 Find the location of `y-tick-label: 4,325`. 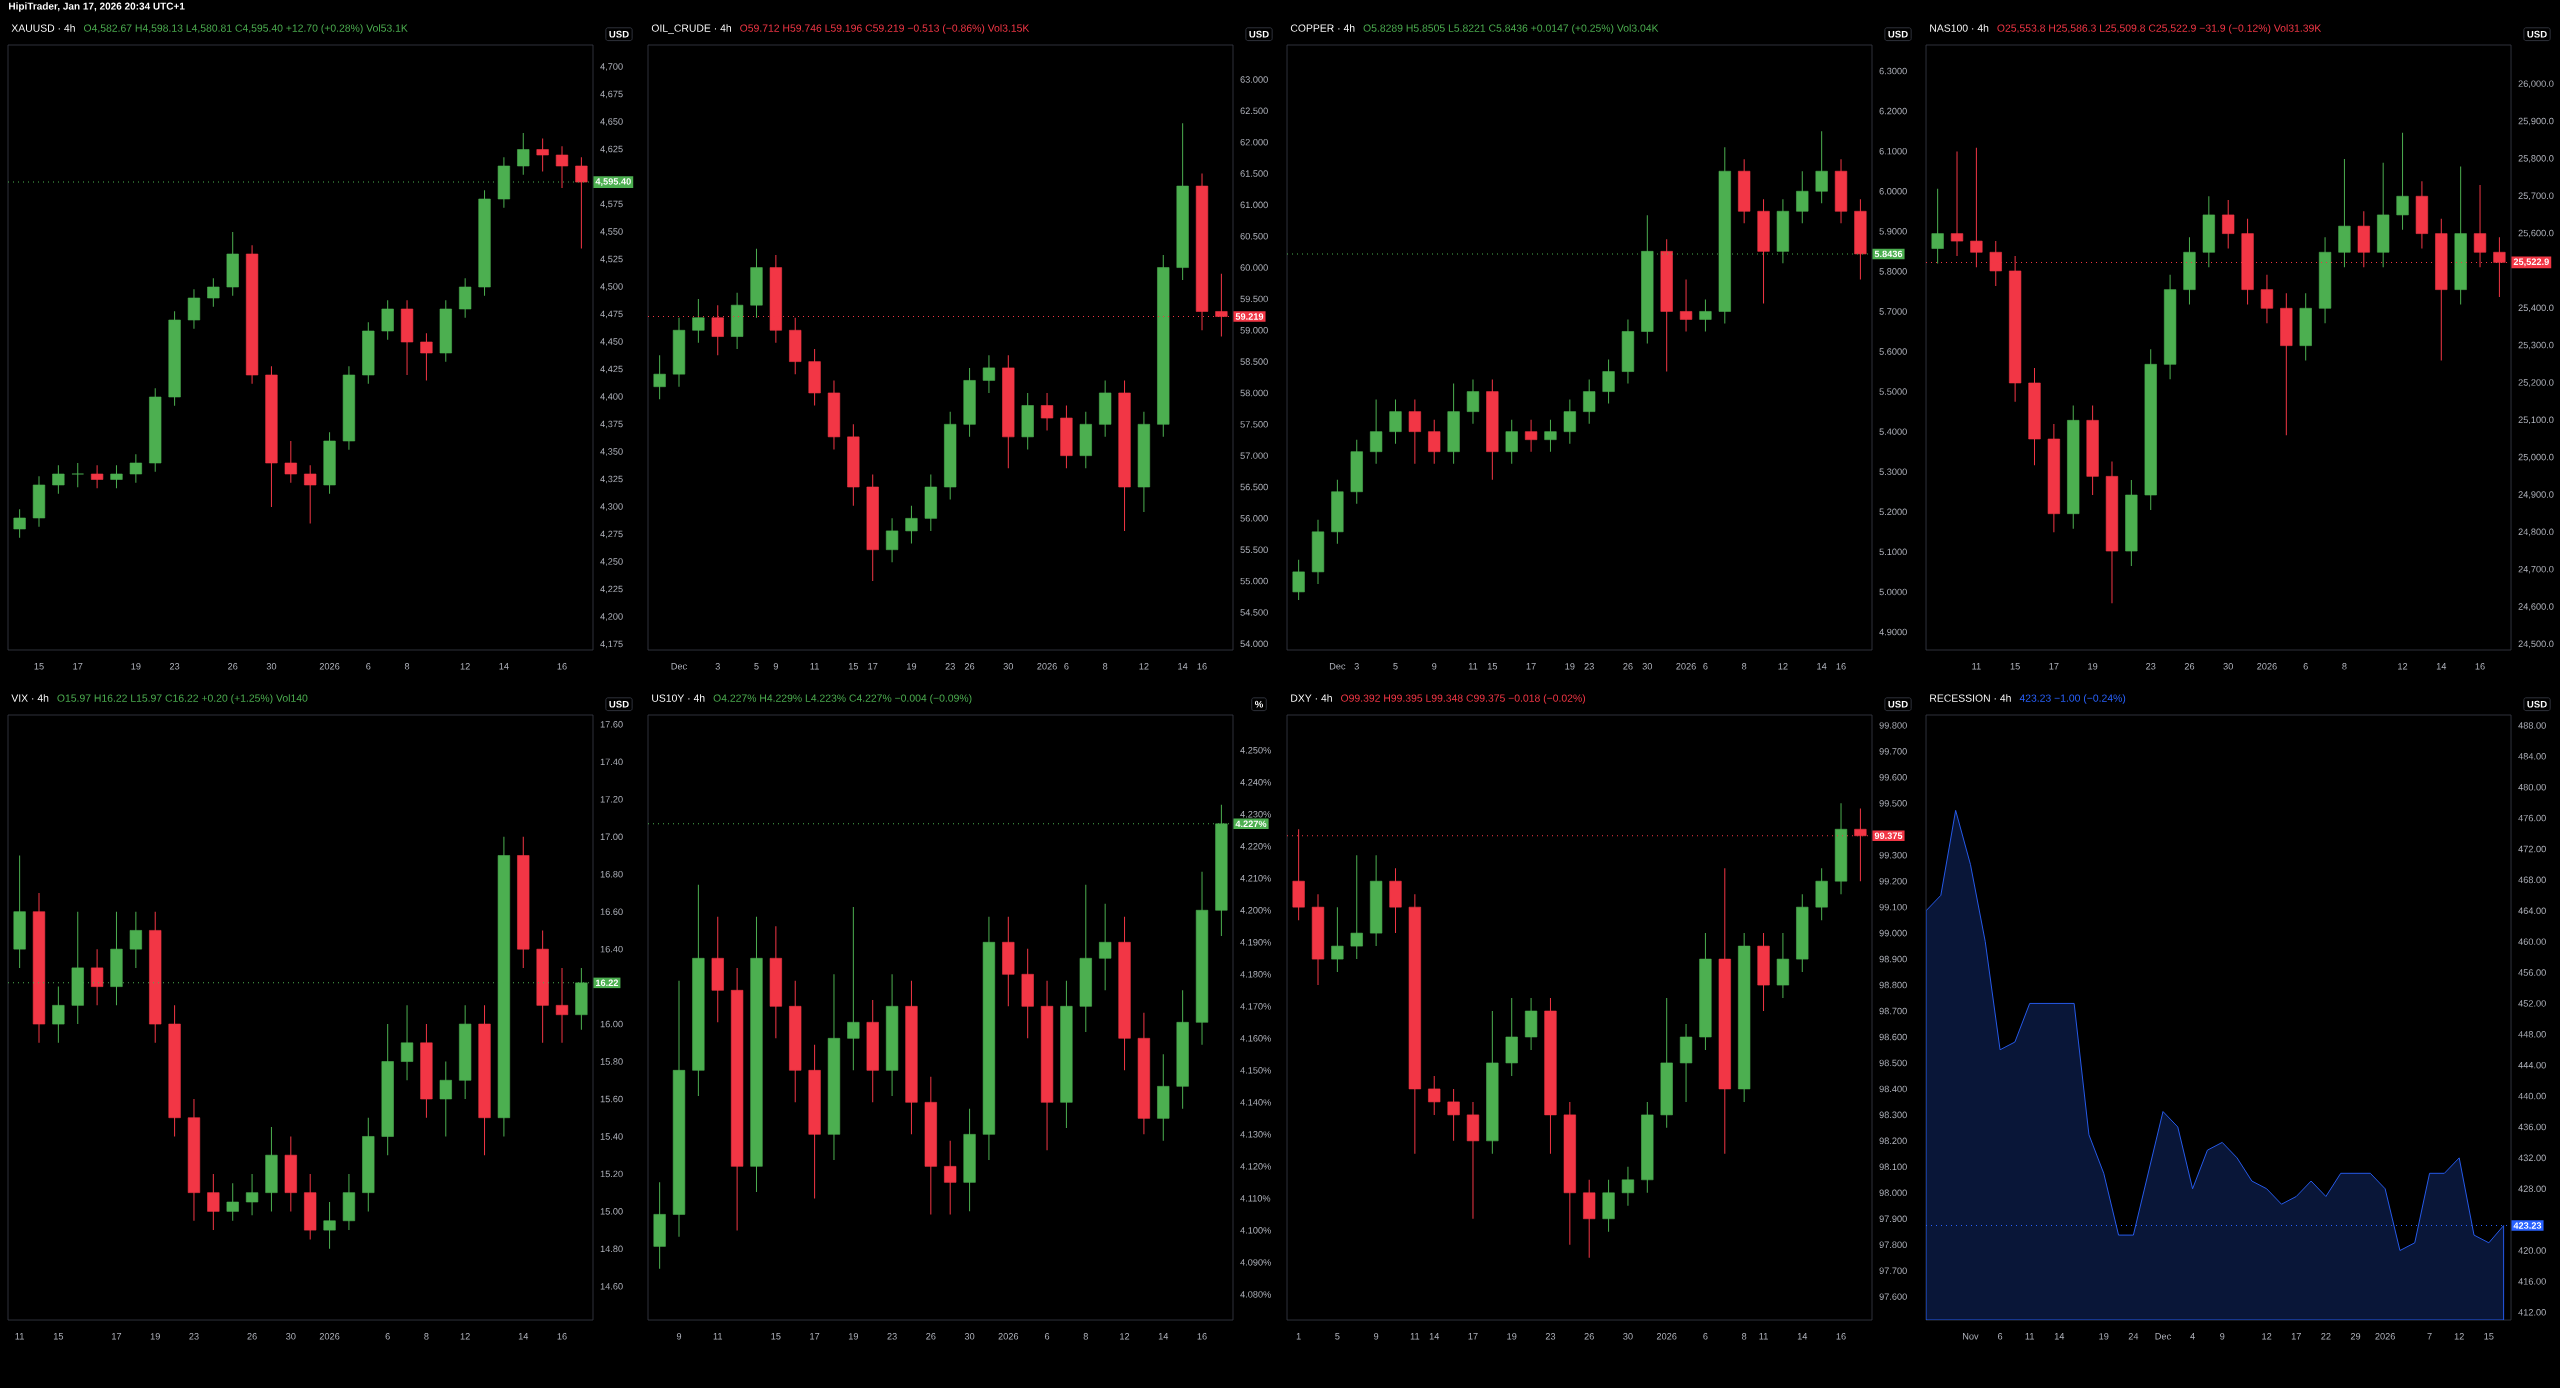

y-tick-label: 4,325 is located at coordinates (611, 479).